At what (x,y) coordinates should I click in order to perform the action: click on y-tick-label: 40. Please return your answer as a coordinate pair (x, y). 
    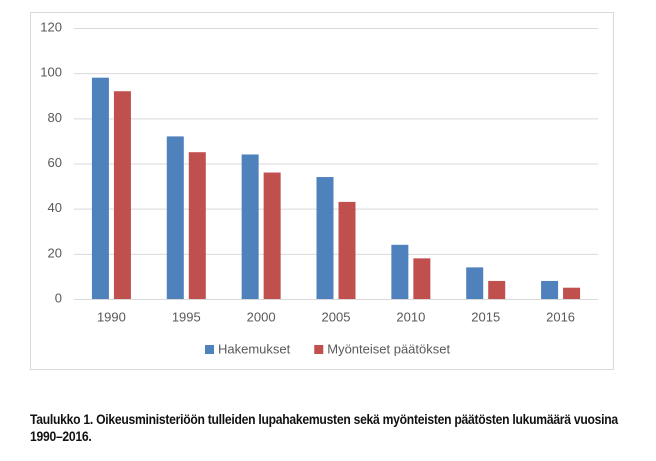
    Looking at the image, I should click on (55, 207).